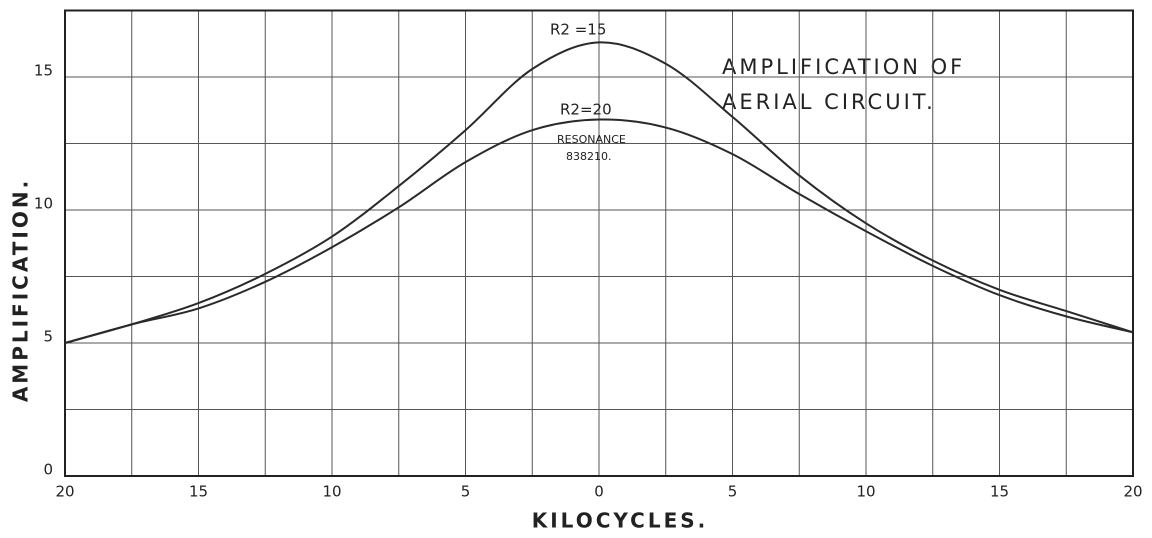 The height and width of the screenshot is (538, 1152). What do you see at coordinates (48, 470) in the screenshot?
I see `y-tick-label: 0` at bounding box center [48, 470].